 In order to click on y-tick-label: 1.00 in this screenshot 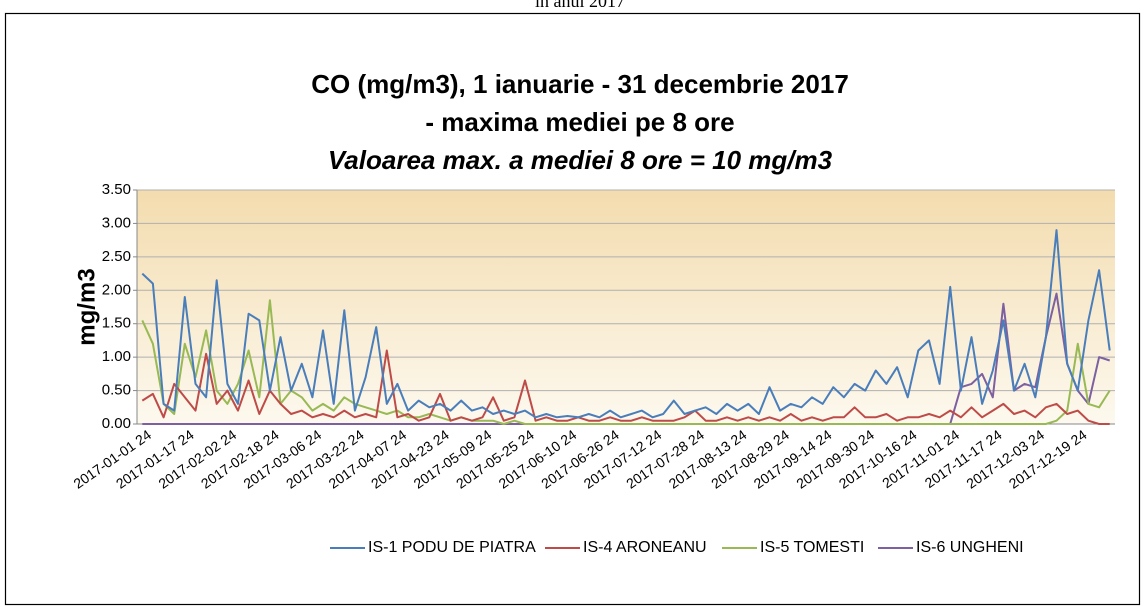, I will do `click(116, 356)`.